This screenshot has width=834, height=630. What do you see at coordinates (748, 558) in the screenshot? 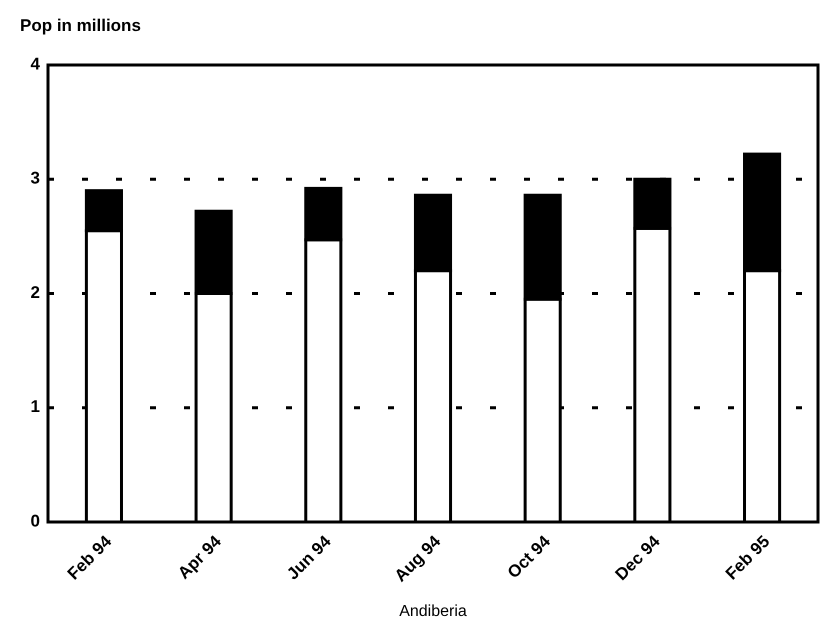
I see `x-tick-label: Feb 95` at bounding box center [748, 558].